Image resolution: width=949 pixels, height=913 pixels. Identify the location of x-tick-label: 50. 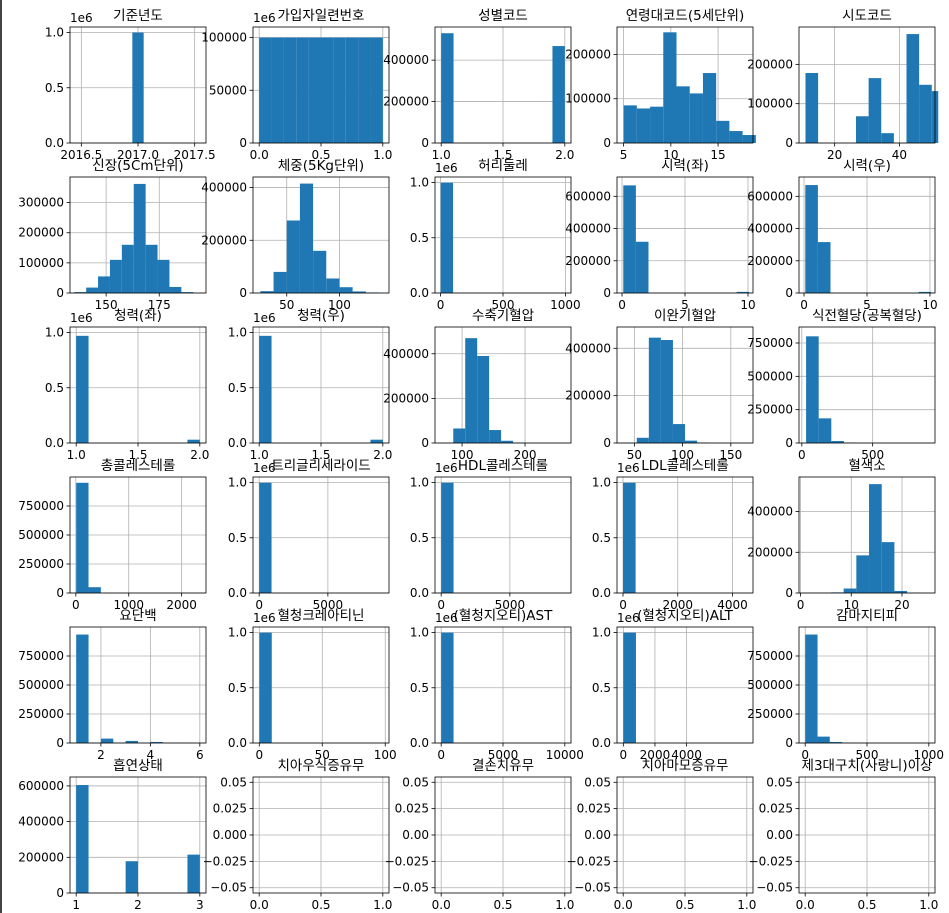
(634, 455).